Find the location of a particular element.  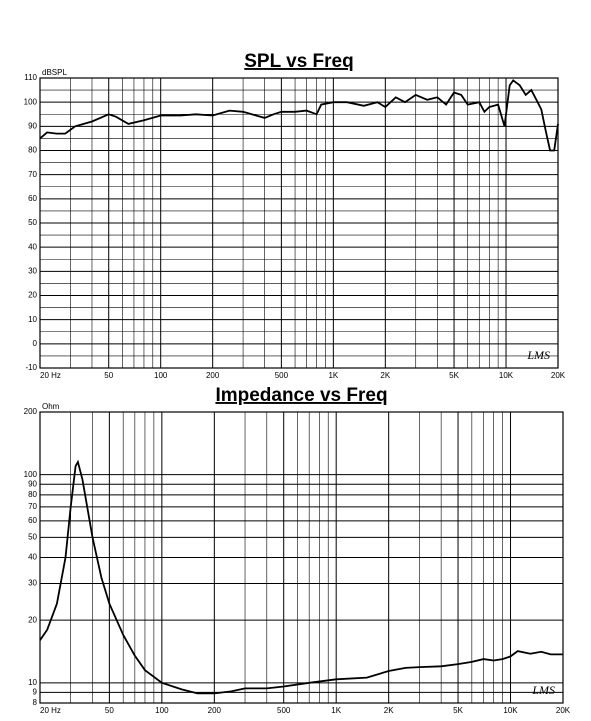

y-tick-label: -10 is located at coordinates (31, 367).